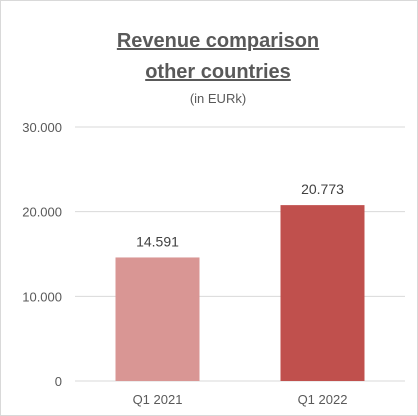 Image resolution: width=418 pixels, height=416 pixels. Describe the element at coordinates (42, 127) in the screenshot. I see `y-tick-label: 30.000` at that location.